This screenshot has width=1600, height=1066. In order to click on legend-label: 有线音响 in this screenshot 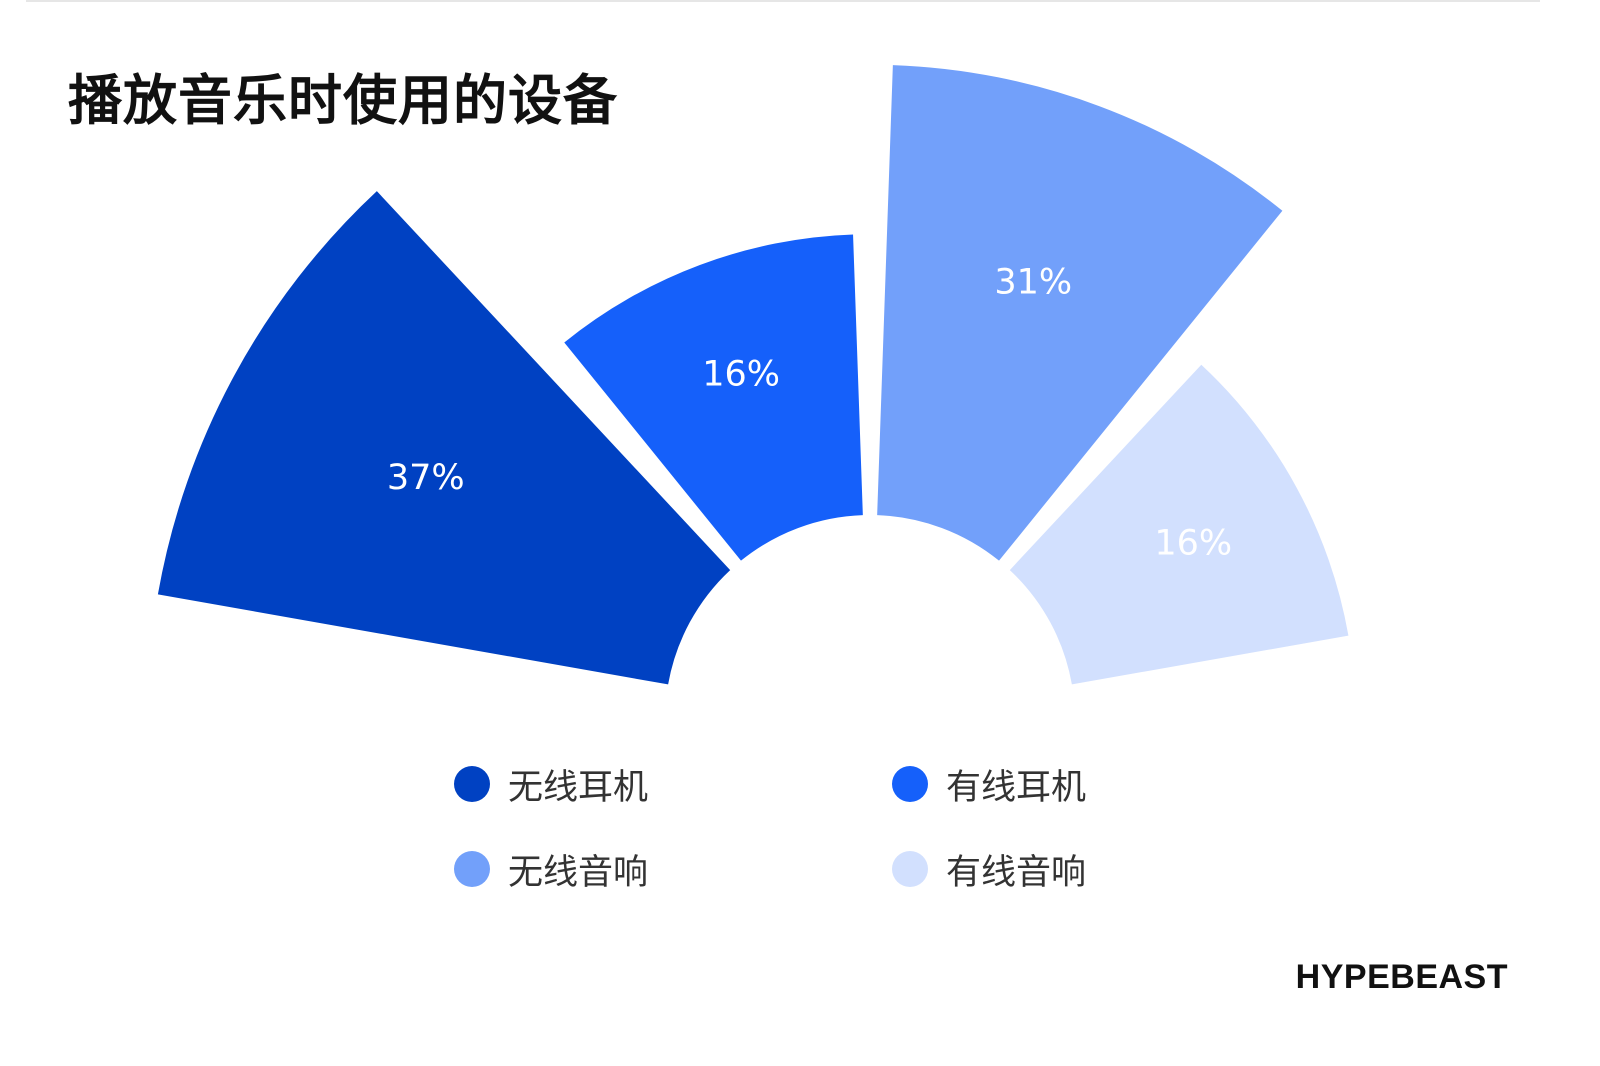, I will do `click(1016, 872)`.